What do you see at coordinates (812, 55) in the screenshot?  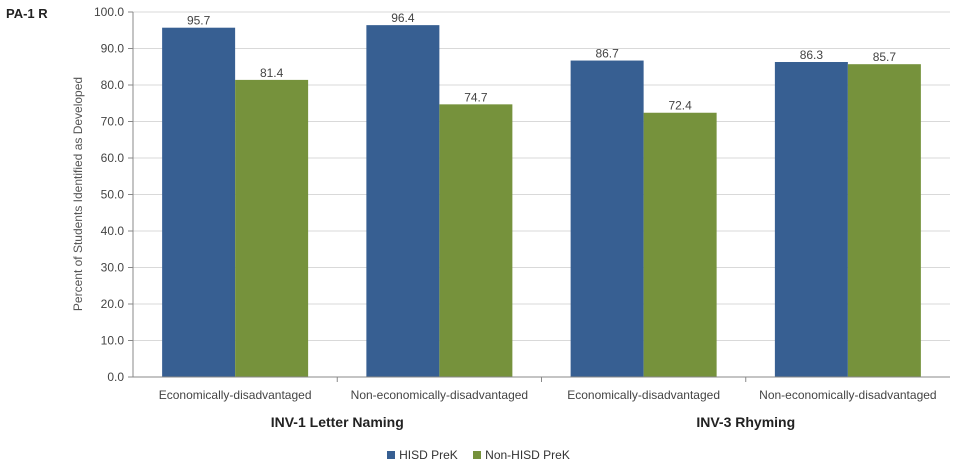 I see `data-label: 86.3` at bounding box center [812, 55].